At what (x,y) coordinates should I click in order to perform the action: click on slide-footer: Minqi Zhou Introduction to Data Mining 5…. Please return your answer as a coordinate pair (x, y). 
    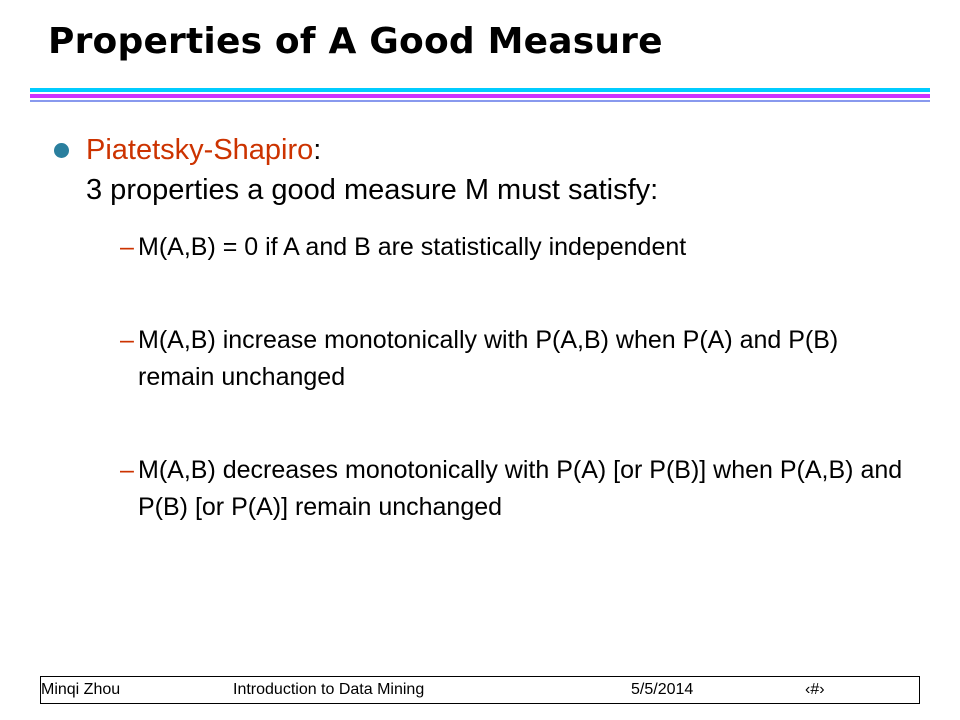
    Looking at the image, I should click on (480, 690).